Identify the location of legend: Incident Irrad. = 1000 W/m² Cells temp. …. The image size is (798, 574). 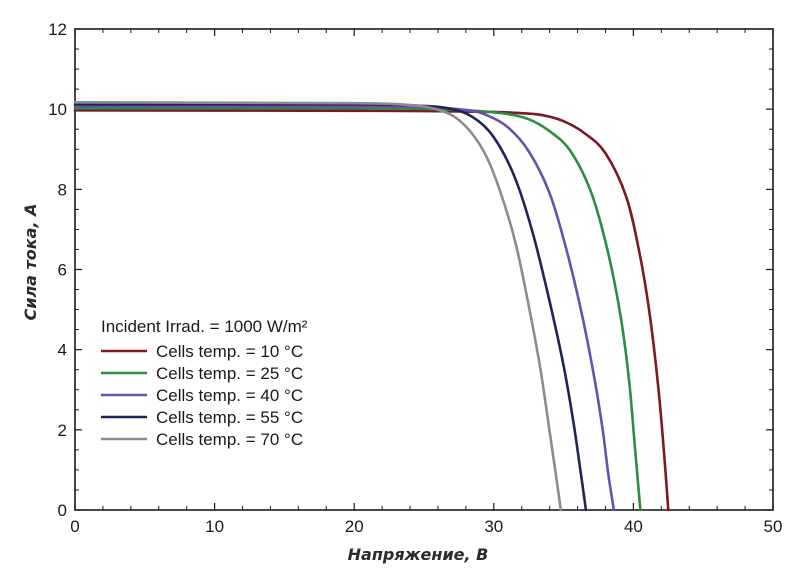
(204, 383).